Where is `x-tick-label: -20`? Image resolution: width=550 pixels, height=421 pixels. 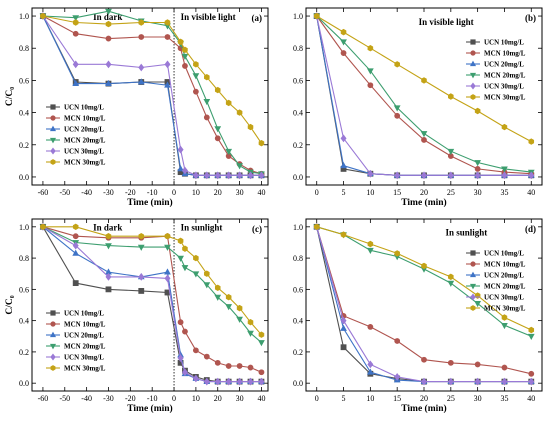
x-tick-label: -20 is located at coordinates (130, 192).